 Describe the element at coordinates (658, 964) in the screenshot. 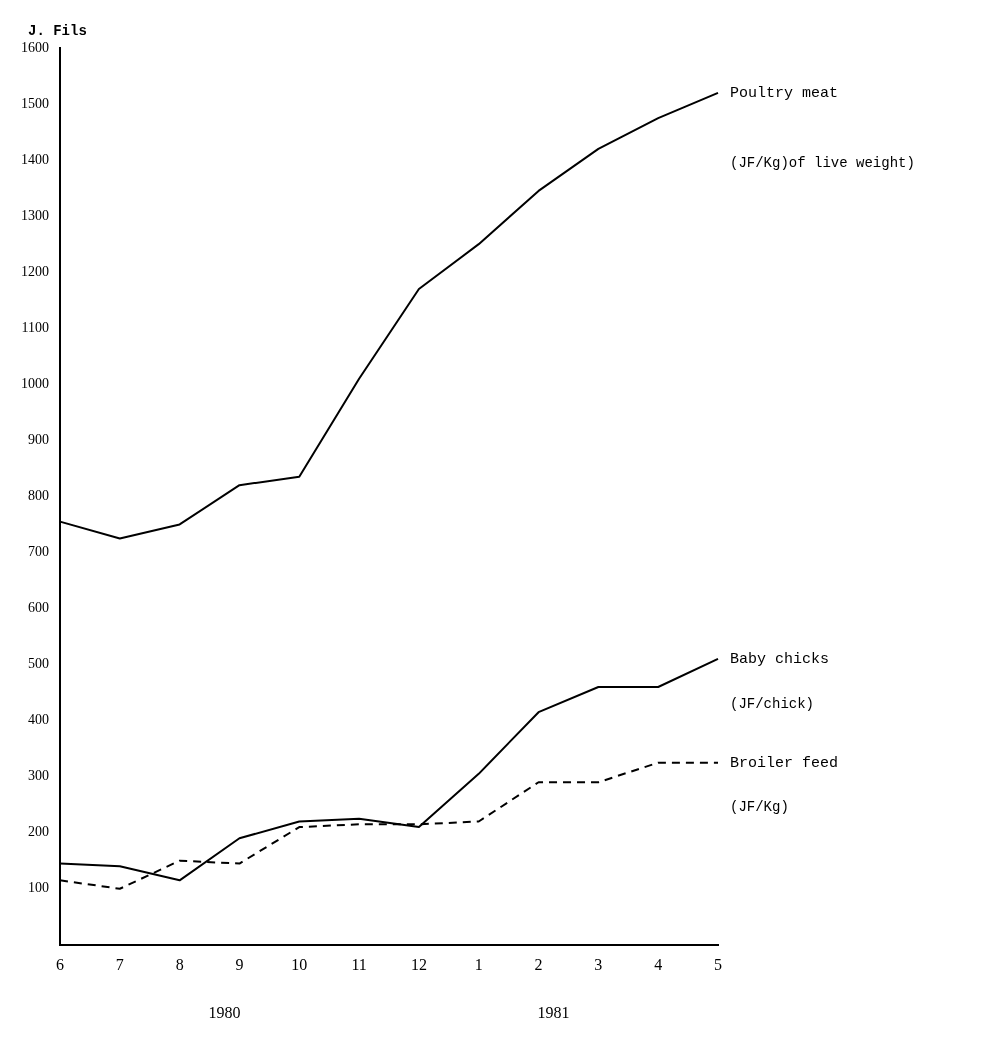

I see `x-tick-label: 4` at that location.